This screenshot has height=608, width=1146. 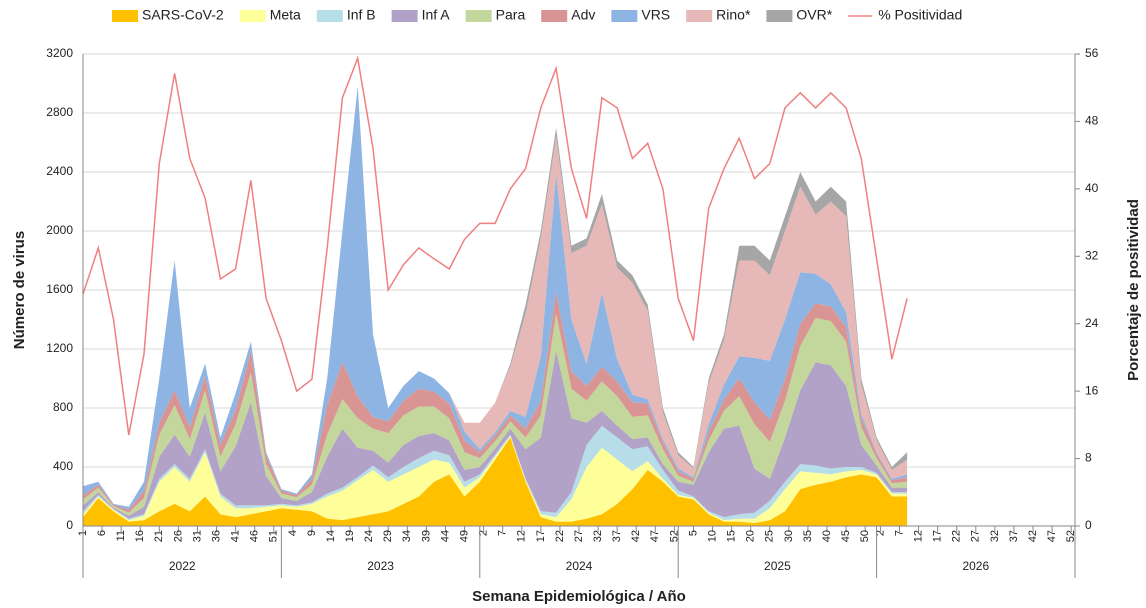 I want to click on legend-label: Inf B, so click(x=361, y=15).